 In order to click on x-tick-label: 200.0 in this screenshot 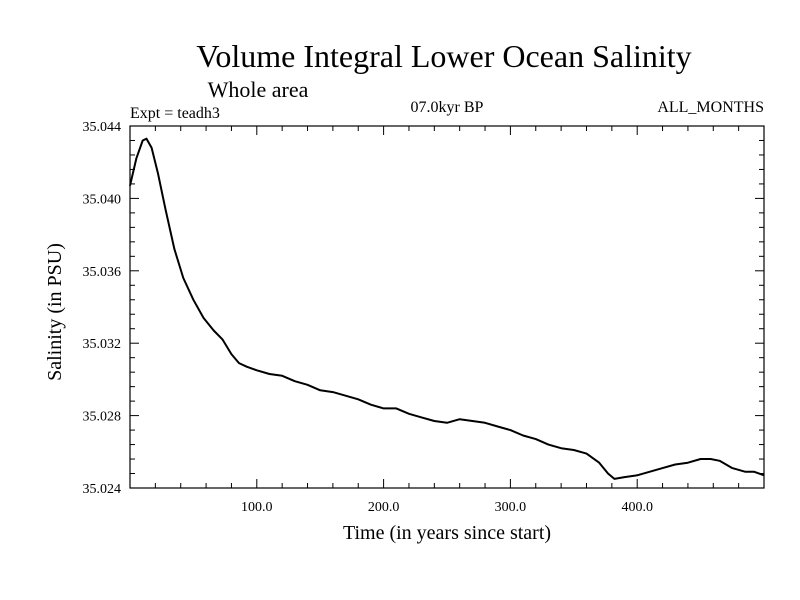, I will do `click(384, 507)`.